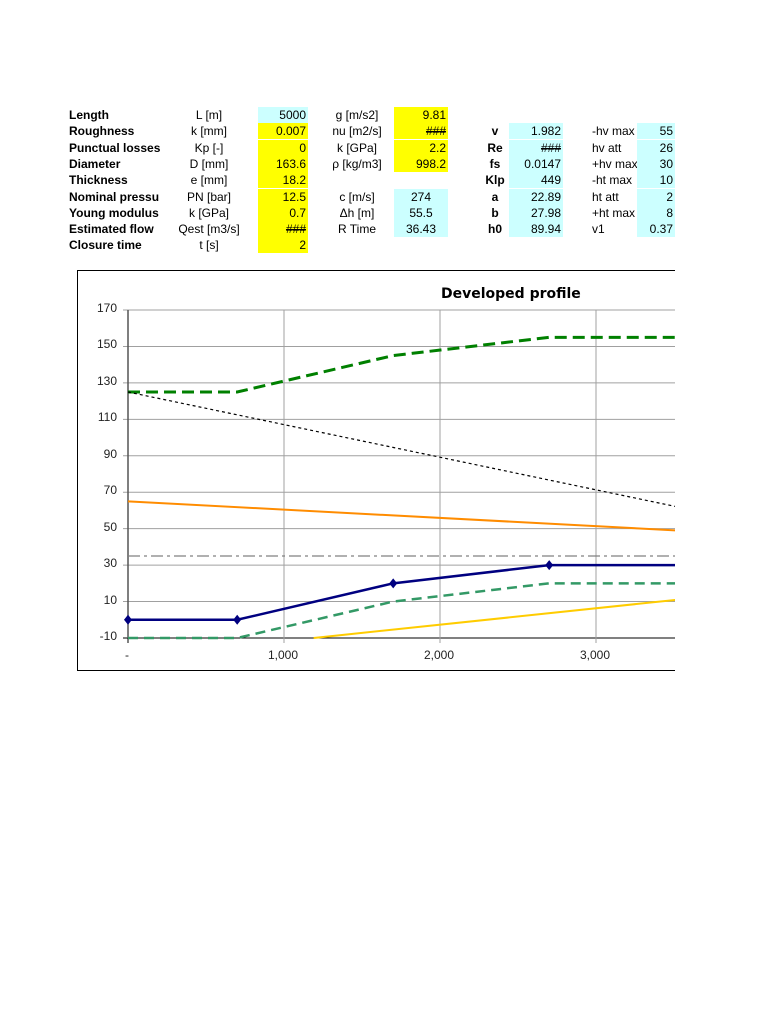 The height and width of the screenshot is (1024, 768). I want to click on result-value-cell: 89.94, so click(536, 229).